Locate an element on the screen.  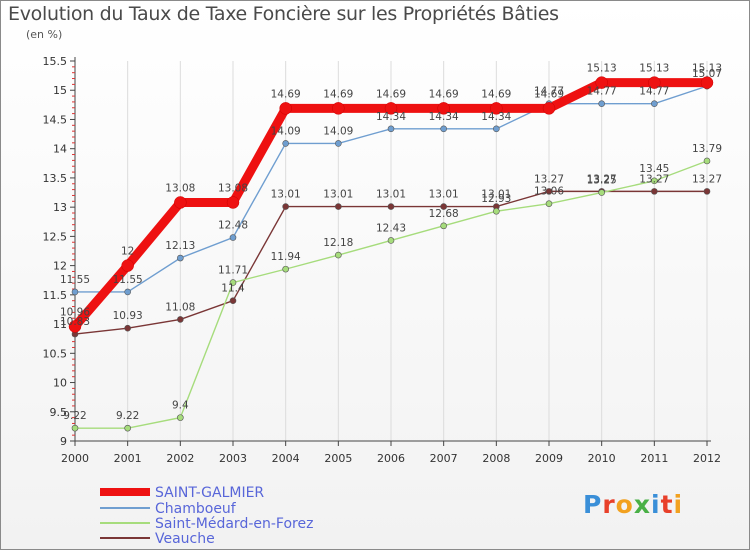
point-Veauche-2004 is located at coordinates (285, 206).